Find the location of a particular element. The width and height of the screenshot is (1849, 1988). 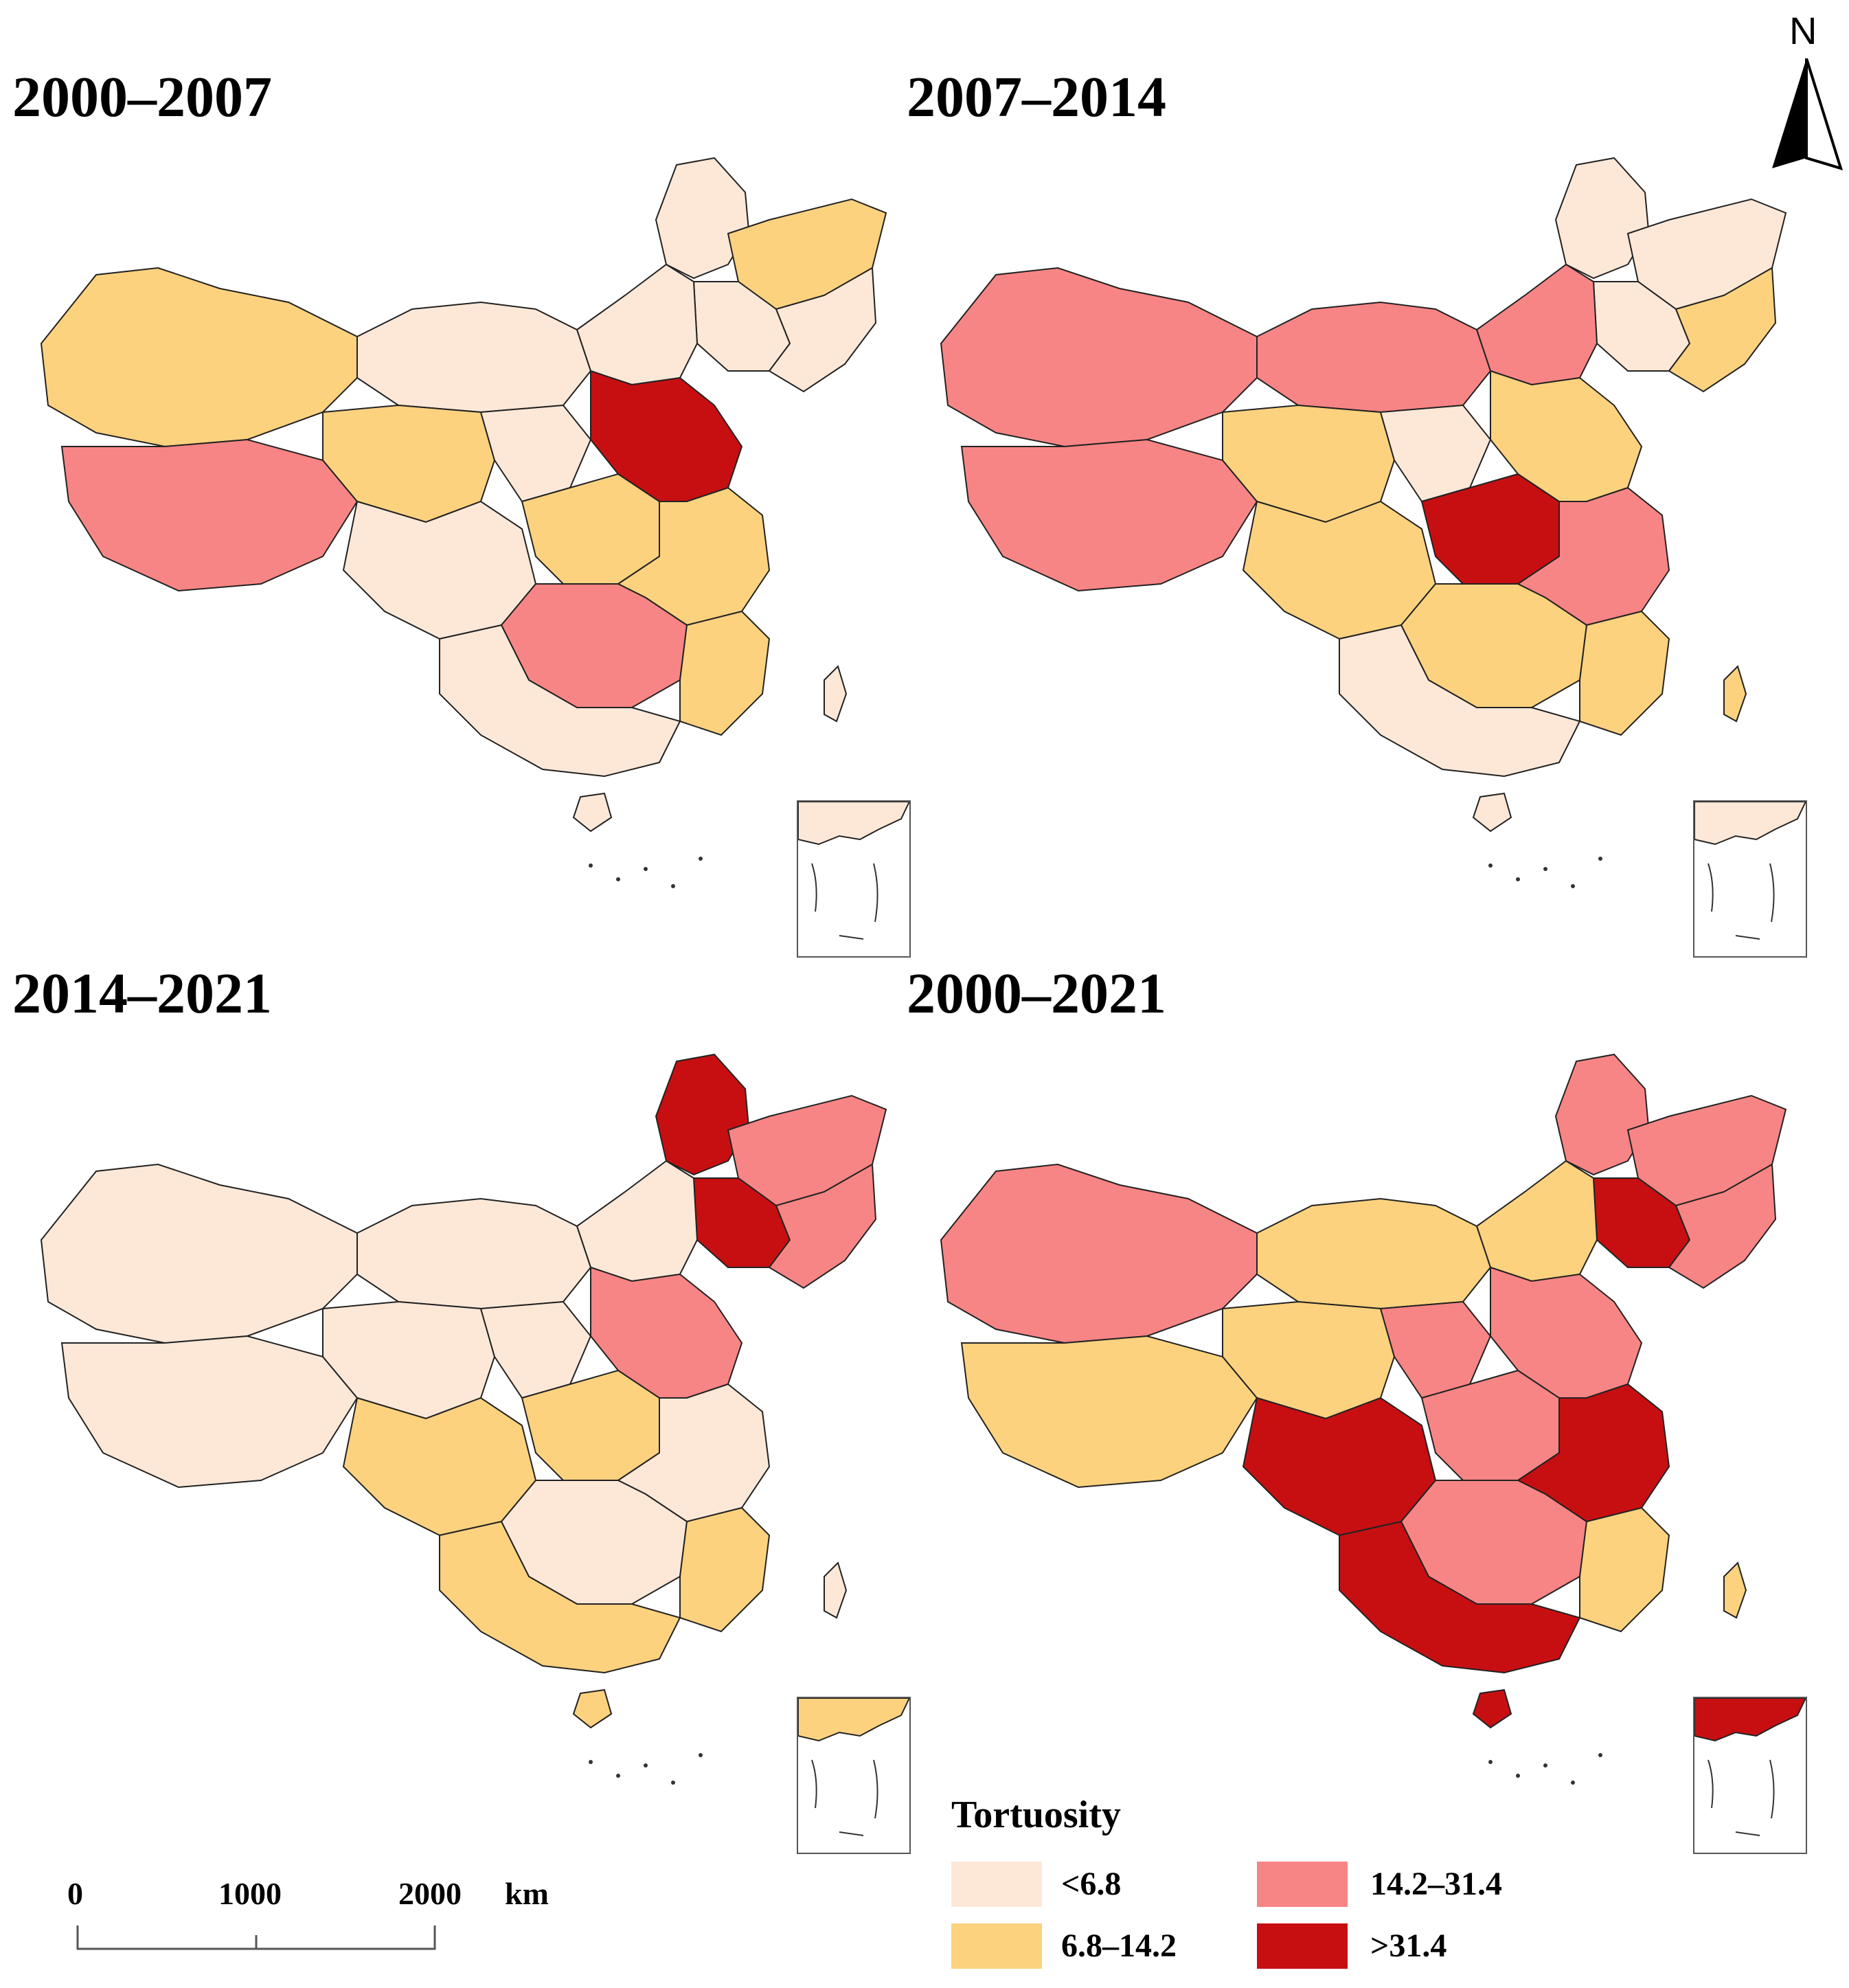

north-label: N is located at coordinates (1803, 30).